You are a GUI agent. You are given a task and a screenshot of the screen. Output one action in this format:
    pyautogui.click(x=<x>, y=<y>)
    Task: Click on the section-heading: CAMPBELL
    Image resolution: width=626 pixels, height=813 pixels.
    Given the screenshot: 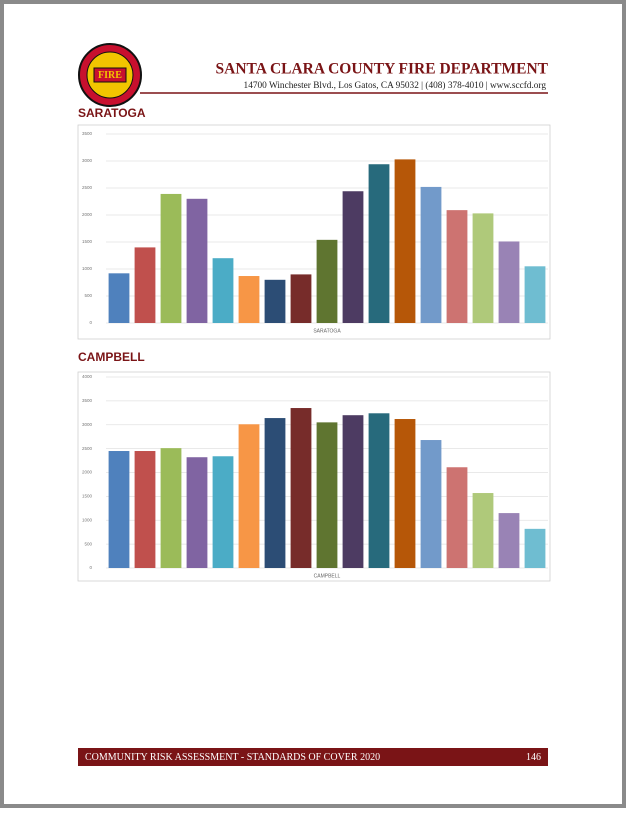 What is the action you would take?
    pyautogui.click(x=111, y=357)
    